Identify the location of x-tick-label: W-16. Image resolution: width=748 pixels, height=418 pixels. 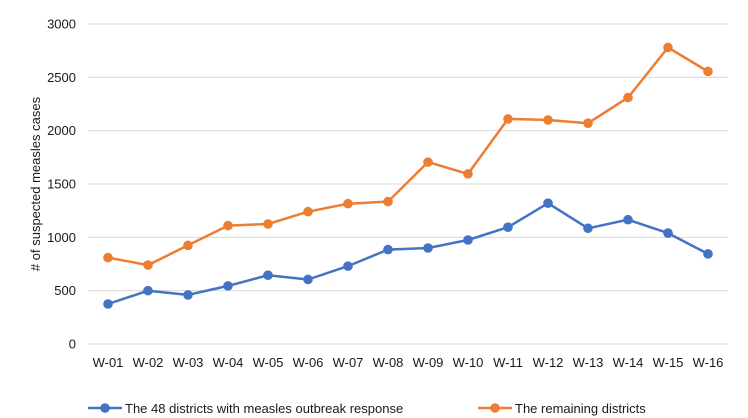
(708, 362).